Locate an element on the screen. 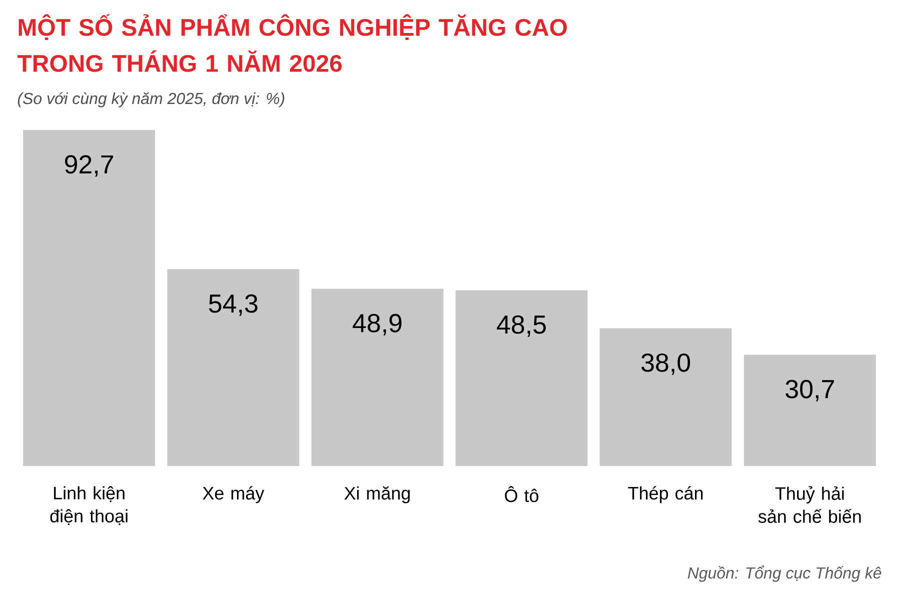  x-tick-label: Xe máy is located at coordinates (233, 495).